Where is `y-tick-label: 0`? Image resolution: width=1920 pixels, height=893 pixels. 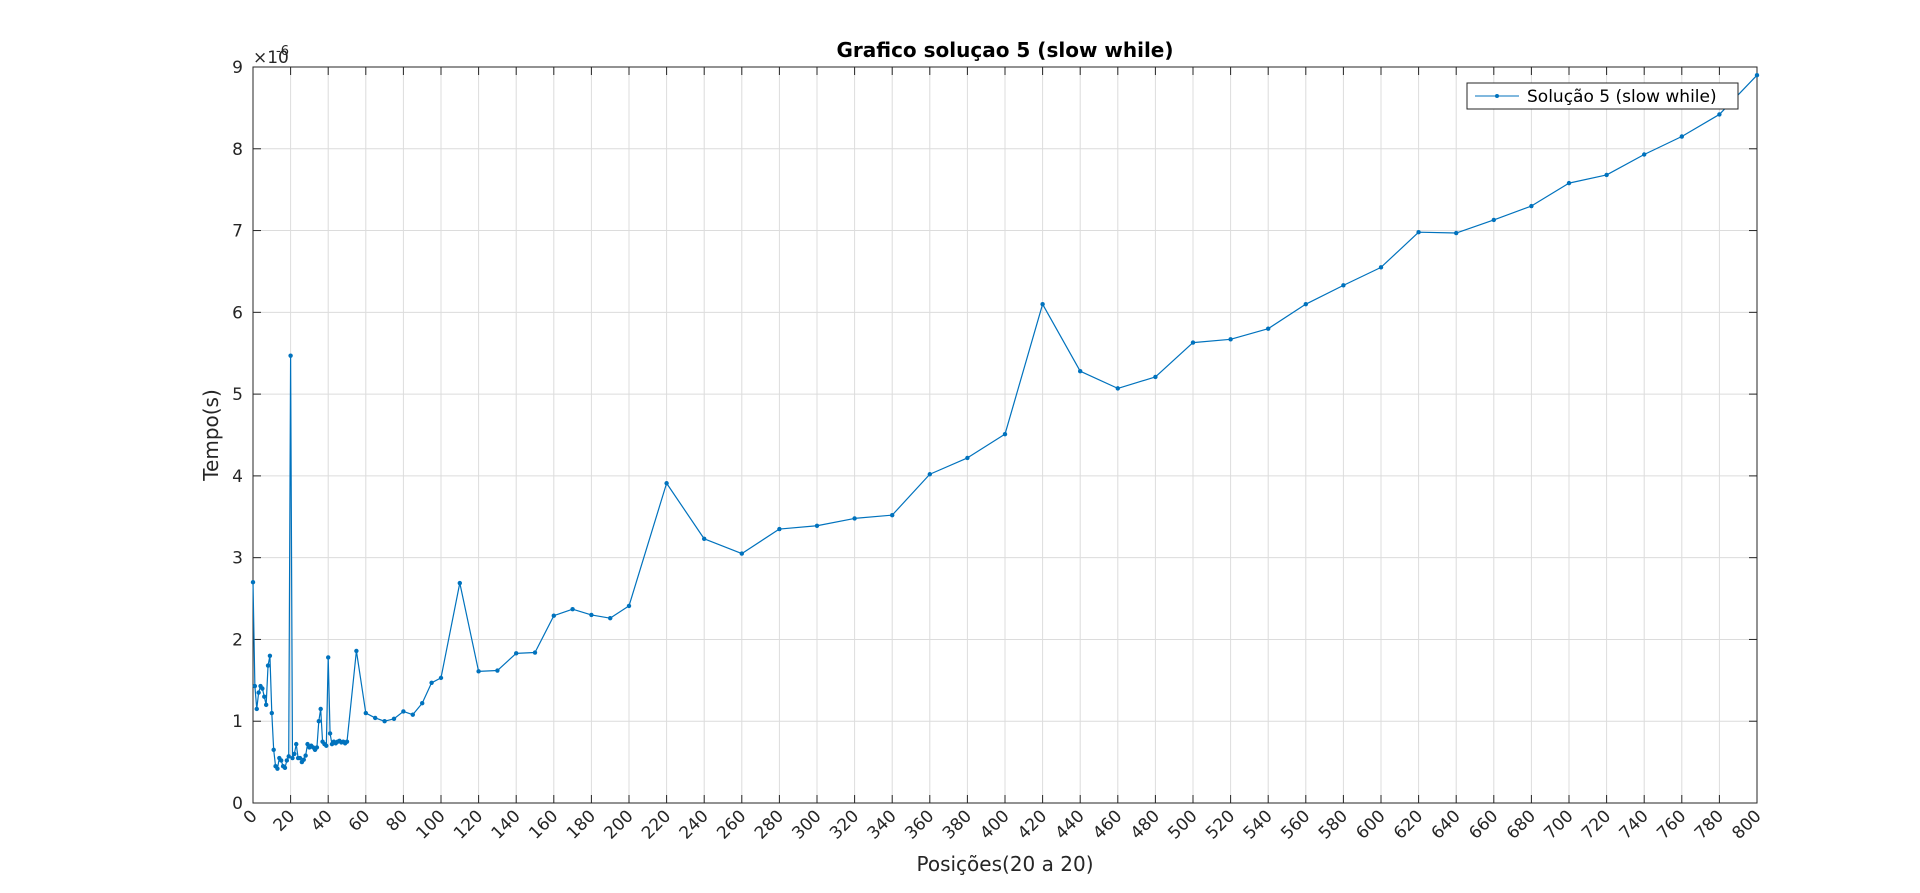
y-tick-label: 0 is located at coordinates (237, 804).